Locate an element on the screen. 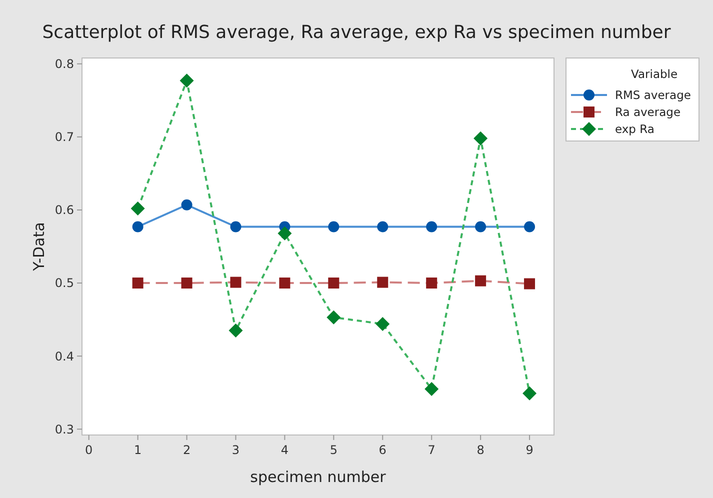  legend-title: Variable is located at coordinates (654, 74).